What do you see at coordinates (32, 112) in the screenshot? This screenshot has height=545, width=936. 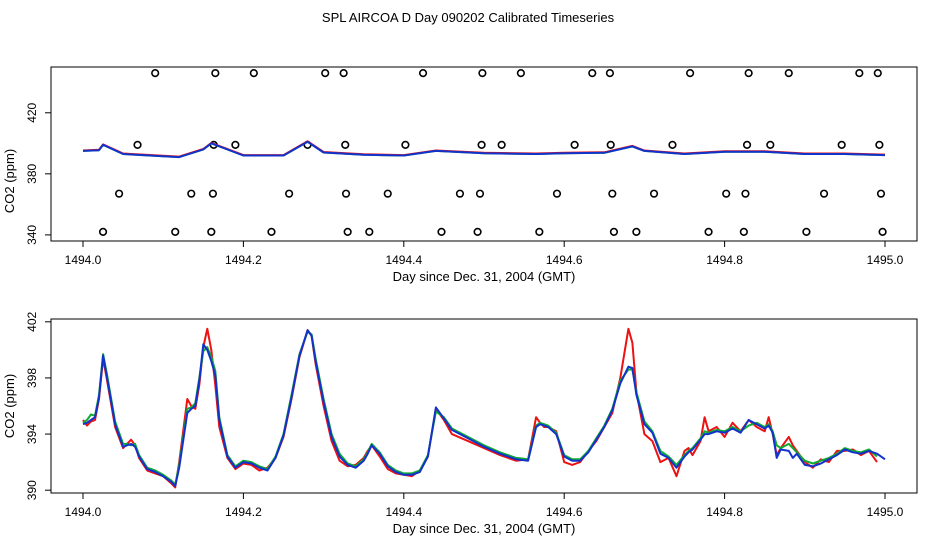 I see `top-y-tick-label: 420` at bounding box center [32, 112].